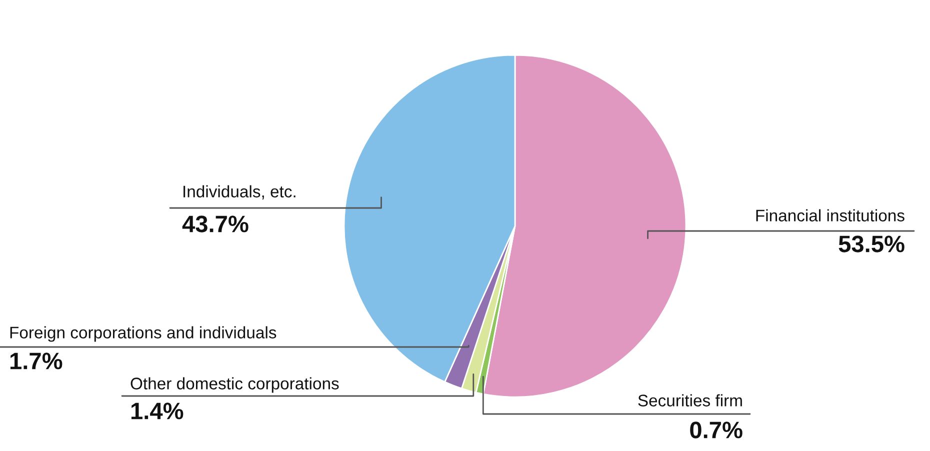 The width and height of the screenshot is (930, 451). What do you see at coordinates (830, 215) in the screenshot?
I see `slice-label: Financial institutions` at bounding box center [830, 215].